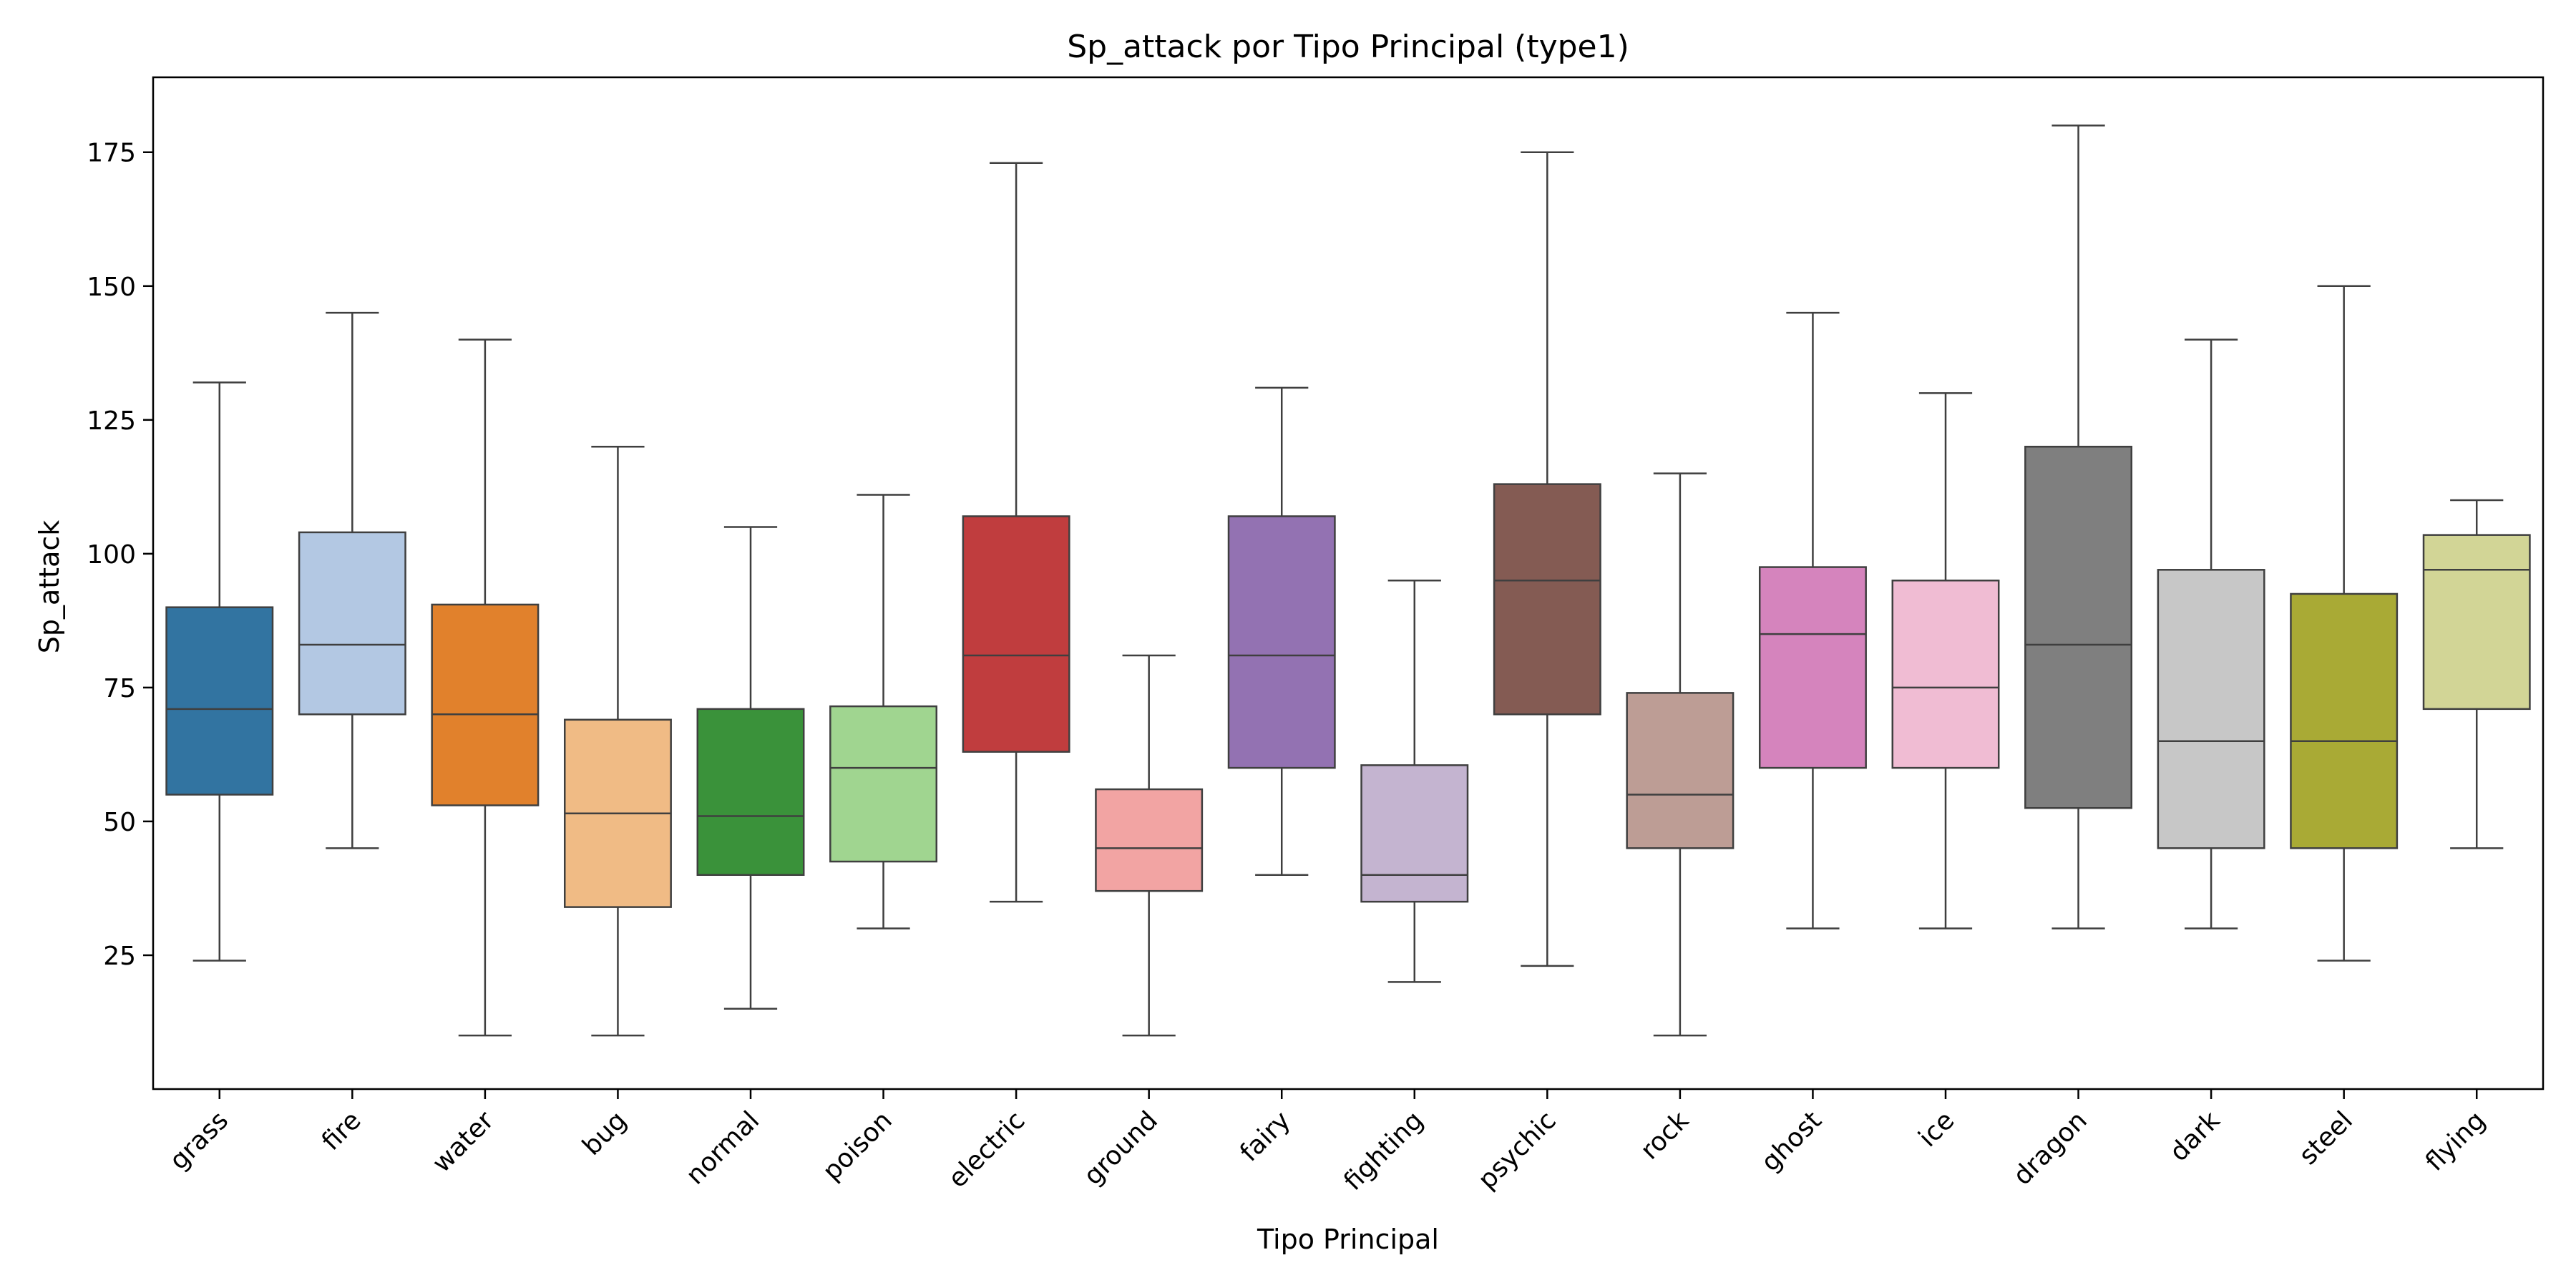 The image size is (2576, 1288). I want to click on box-rock, so click(1680, 754).